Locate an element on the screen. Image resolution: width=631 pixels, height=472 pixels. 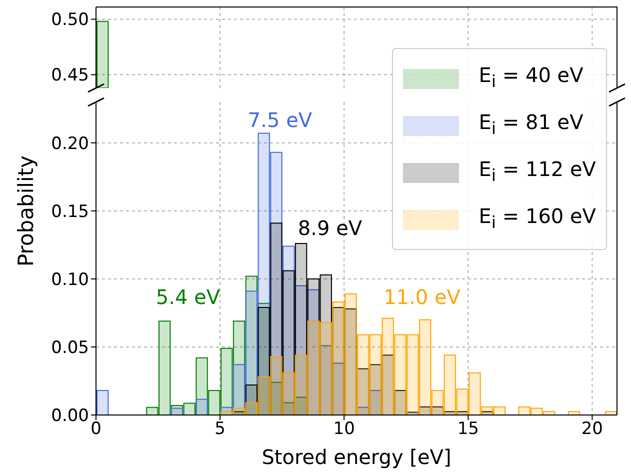
legend-label: E$_{i}$ = 112 eV is located at coordinates (537, 171).